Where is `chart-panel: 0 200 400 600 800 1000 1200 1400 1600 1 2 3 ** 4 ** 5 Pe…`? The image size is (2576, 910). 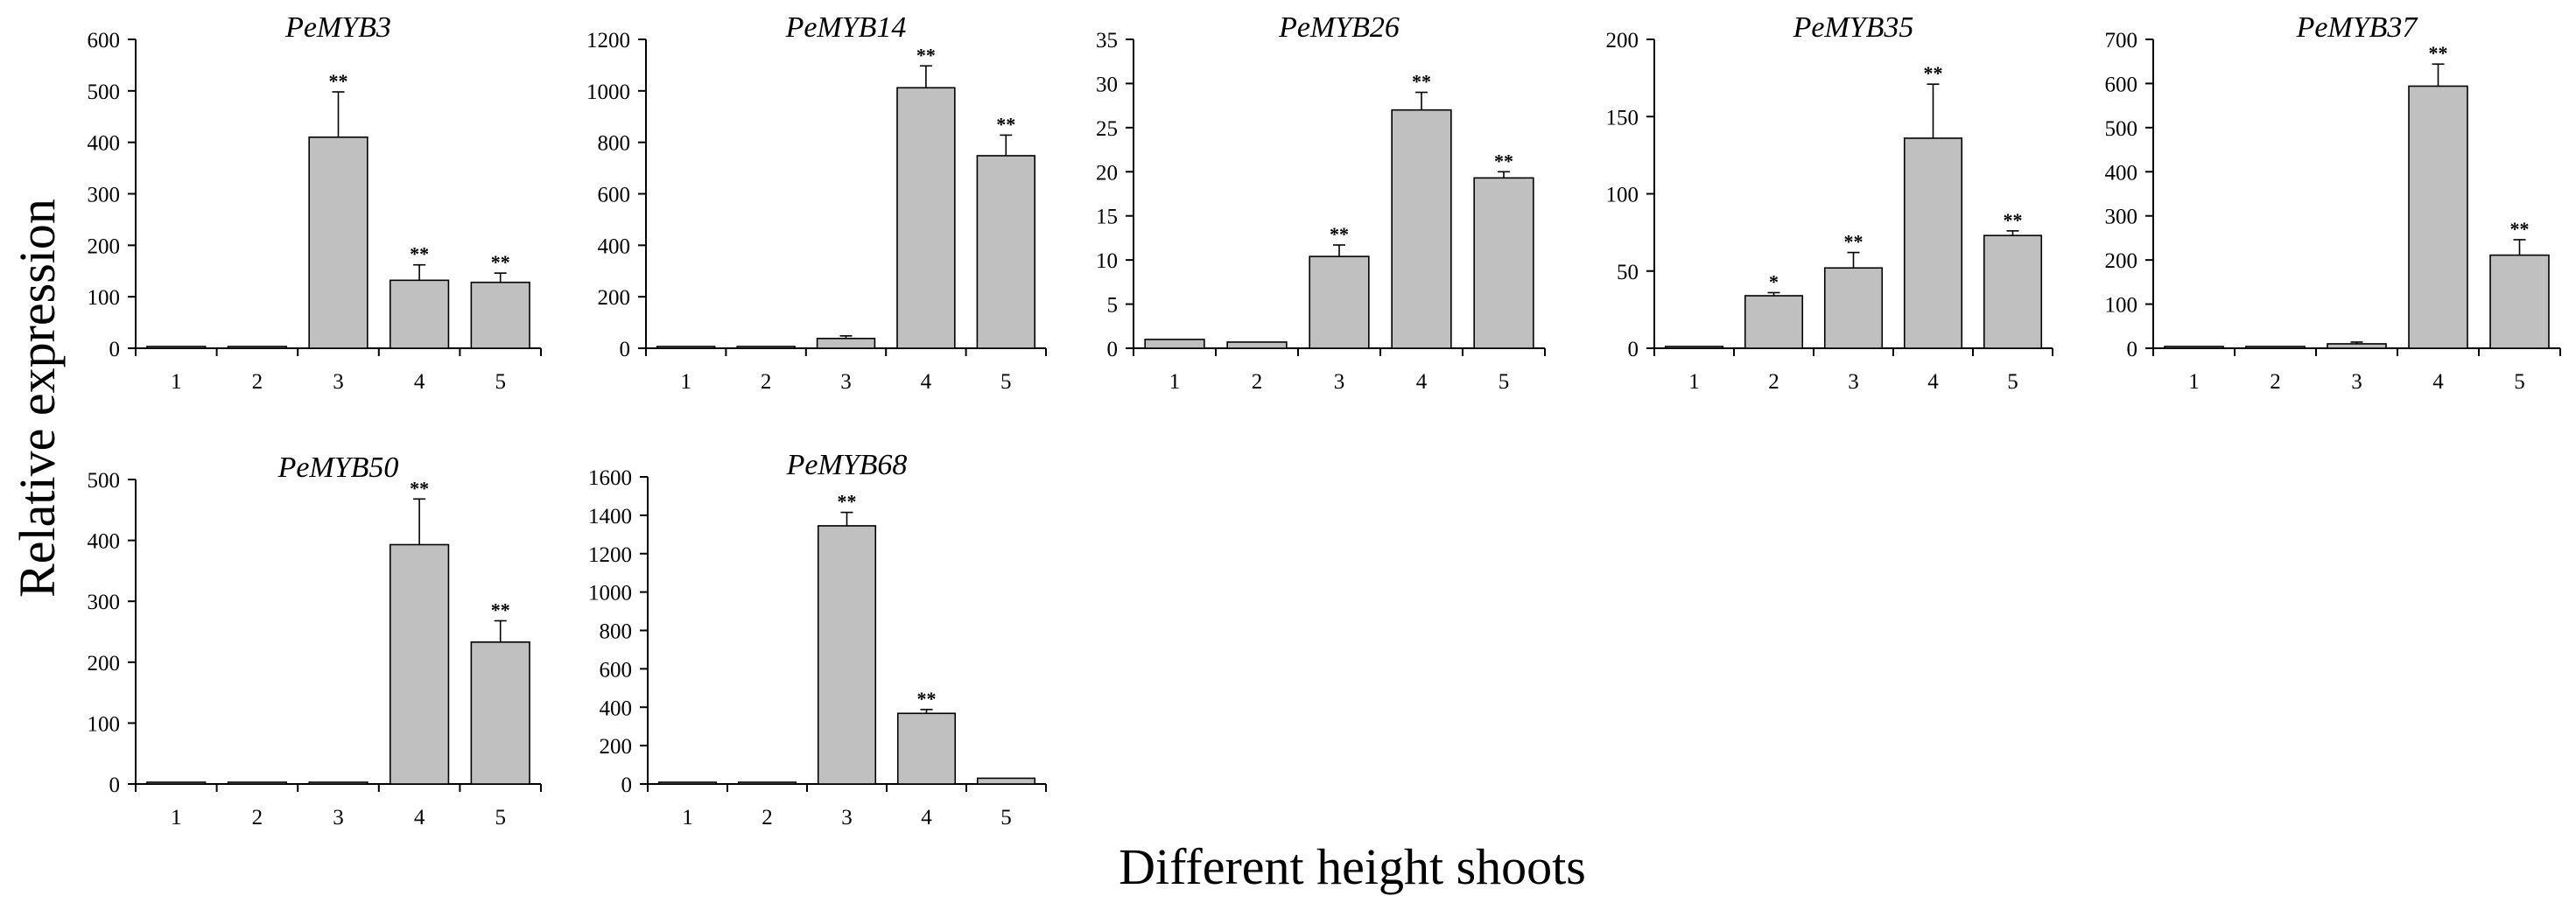
chart-panel: 0 200 400 600 800 1000 1200 1400 1600 1 2 3 ** 4 ** 5 Pe… is located at coordinates (817, 639).